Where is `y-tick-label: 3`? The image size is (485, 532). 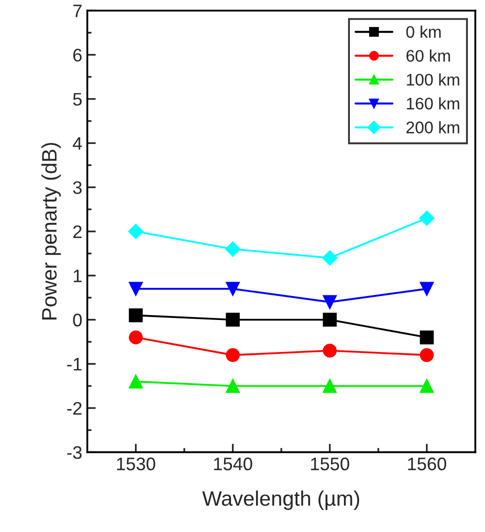
y-tick-label: 3 is located at coordinates (77, 187).